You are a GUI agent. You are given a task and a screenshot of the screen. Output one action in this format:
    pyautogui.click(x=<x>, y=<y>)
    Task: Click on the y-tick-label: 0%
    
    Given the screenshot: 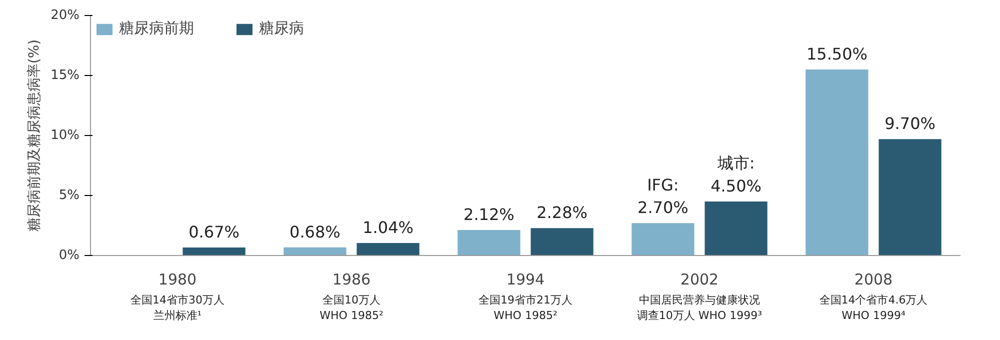 What is the action you would take?
    pyautogui.click(x=69, y=255)
    